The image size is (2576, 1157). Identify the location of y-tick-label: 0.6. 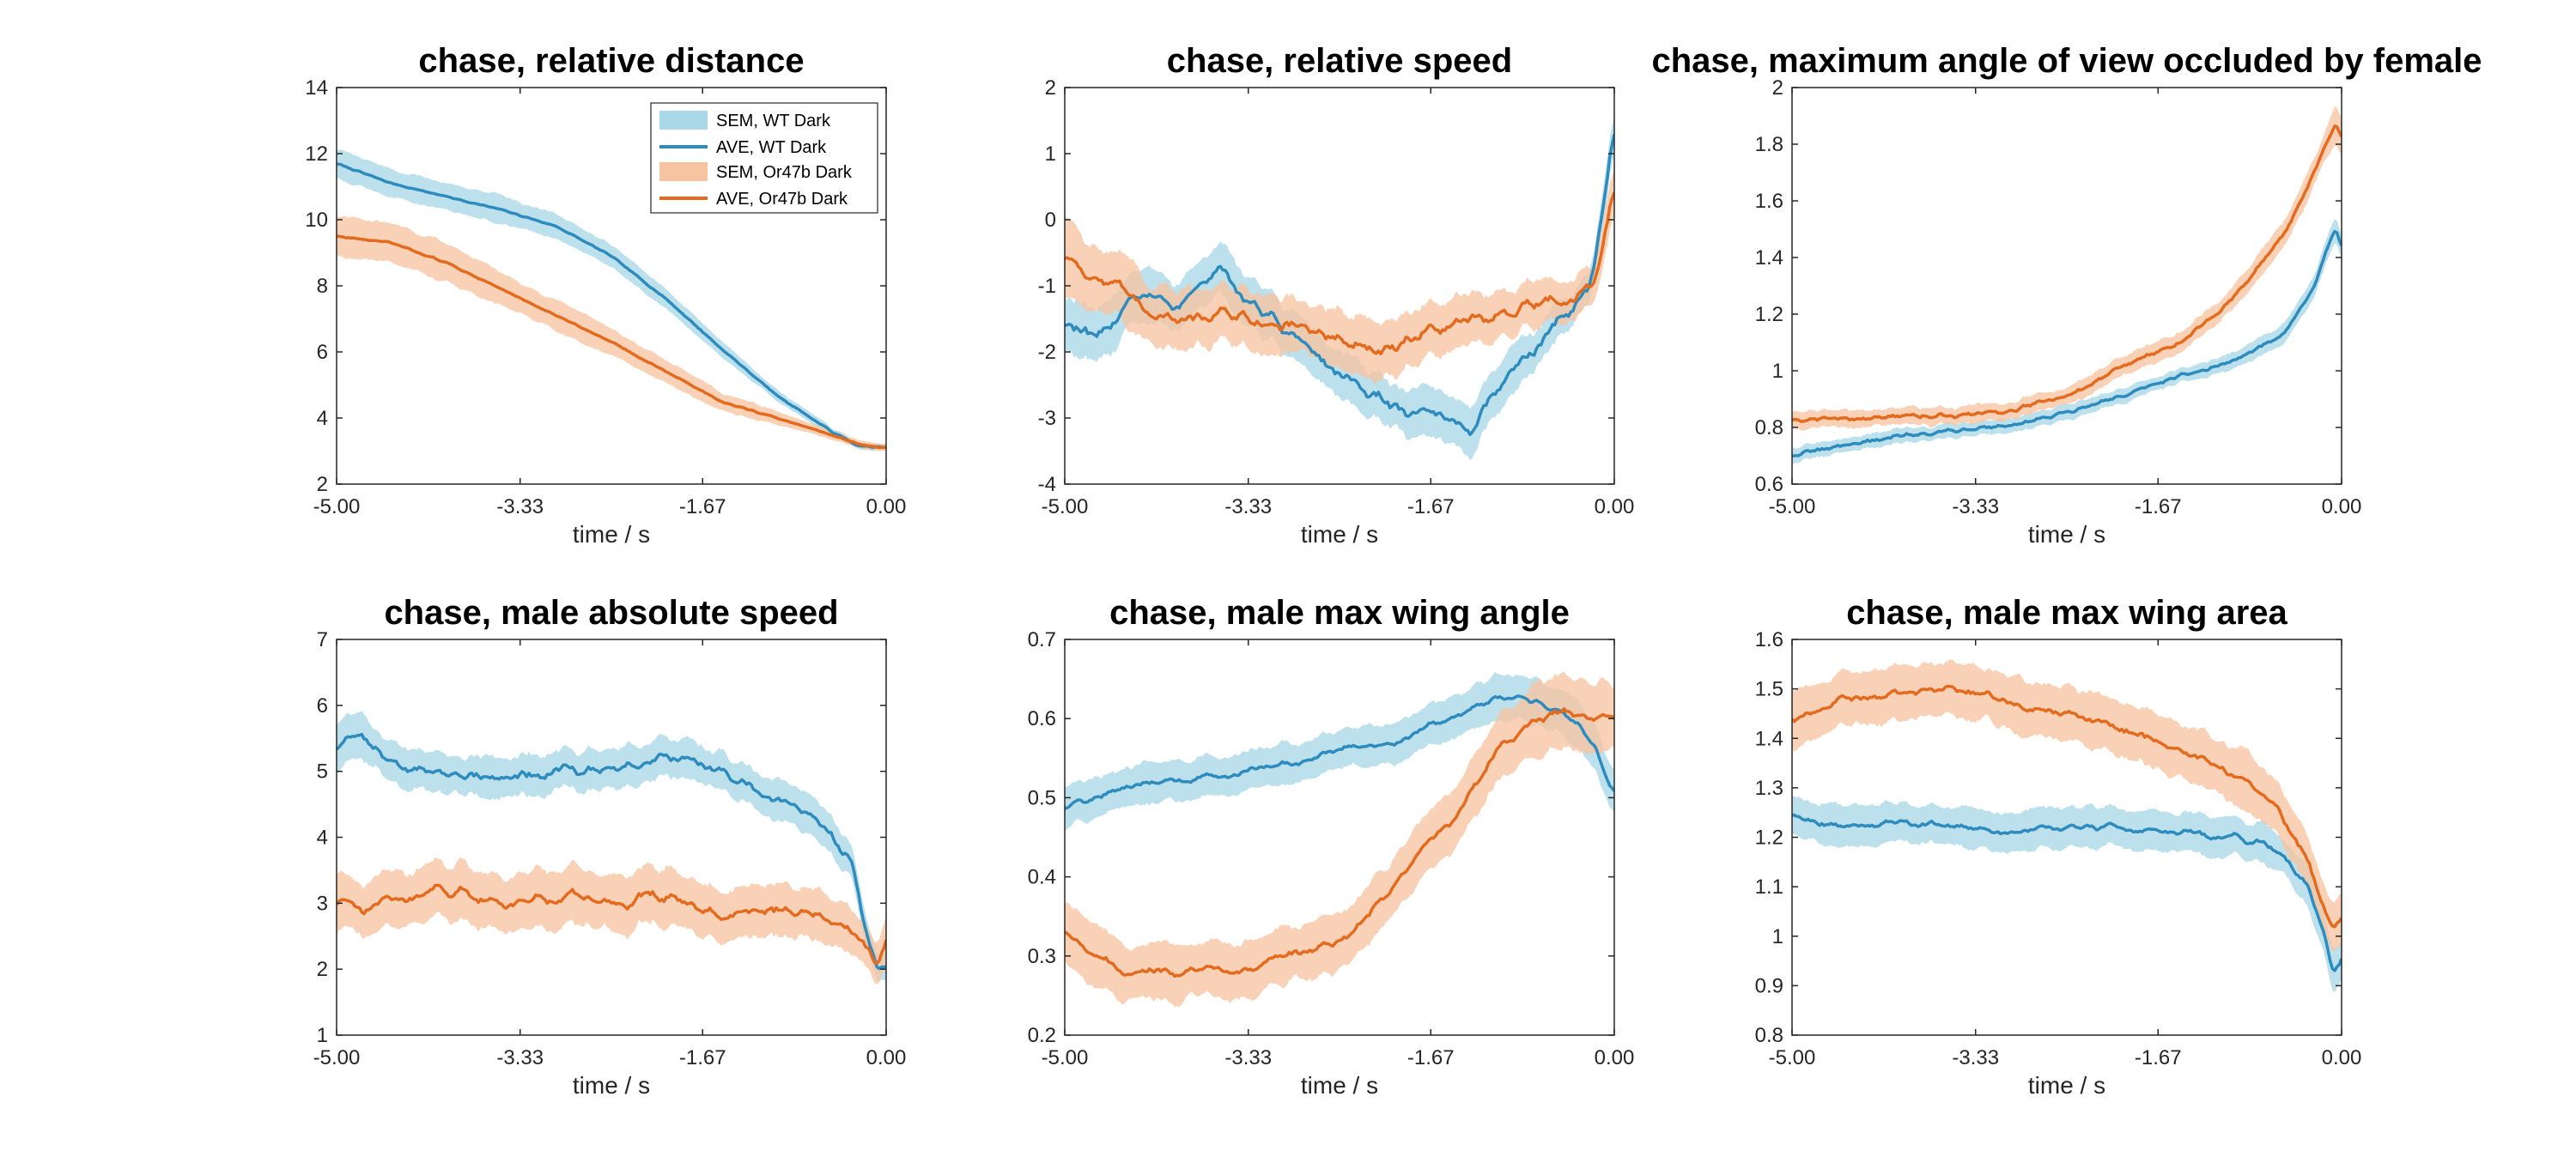
(1769, 484).